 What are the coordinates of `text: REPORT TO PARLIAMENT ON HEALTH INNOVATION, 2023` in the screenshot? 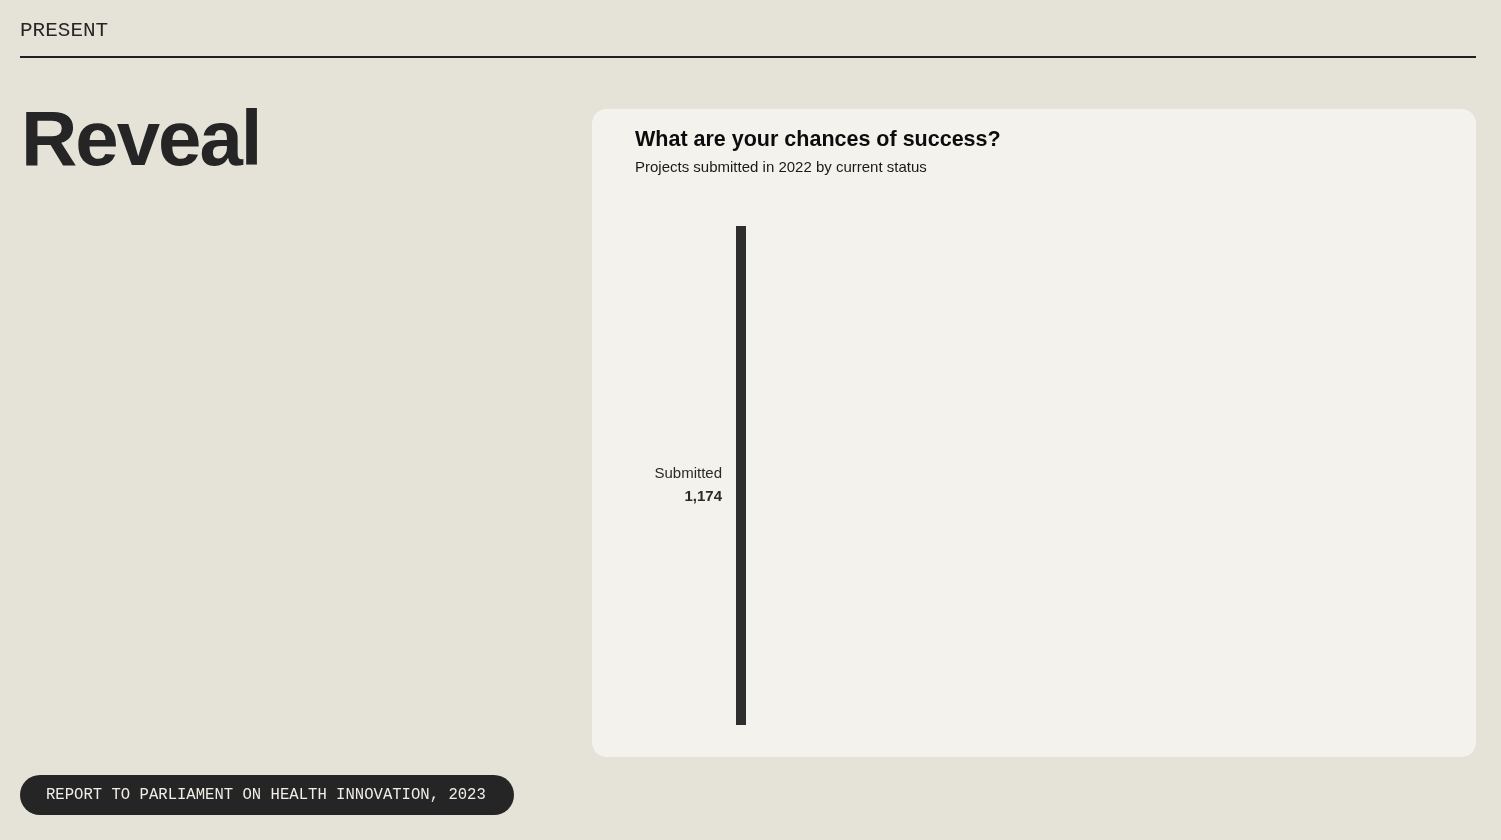 It's located at (266, 795).